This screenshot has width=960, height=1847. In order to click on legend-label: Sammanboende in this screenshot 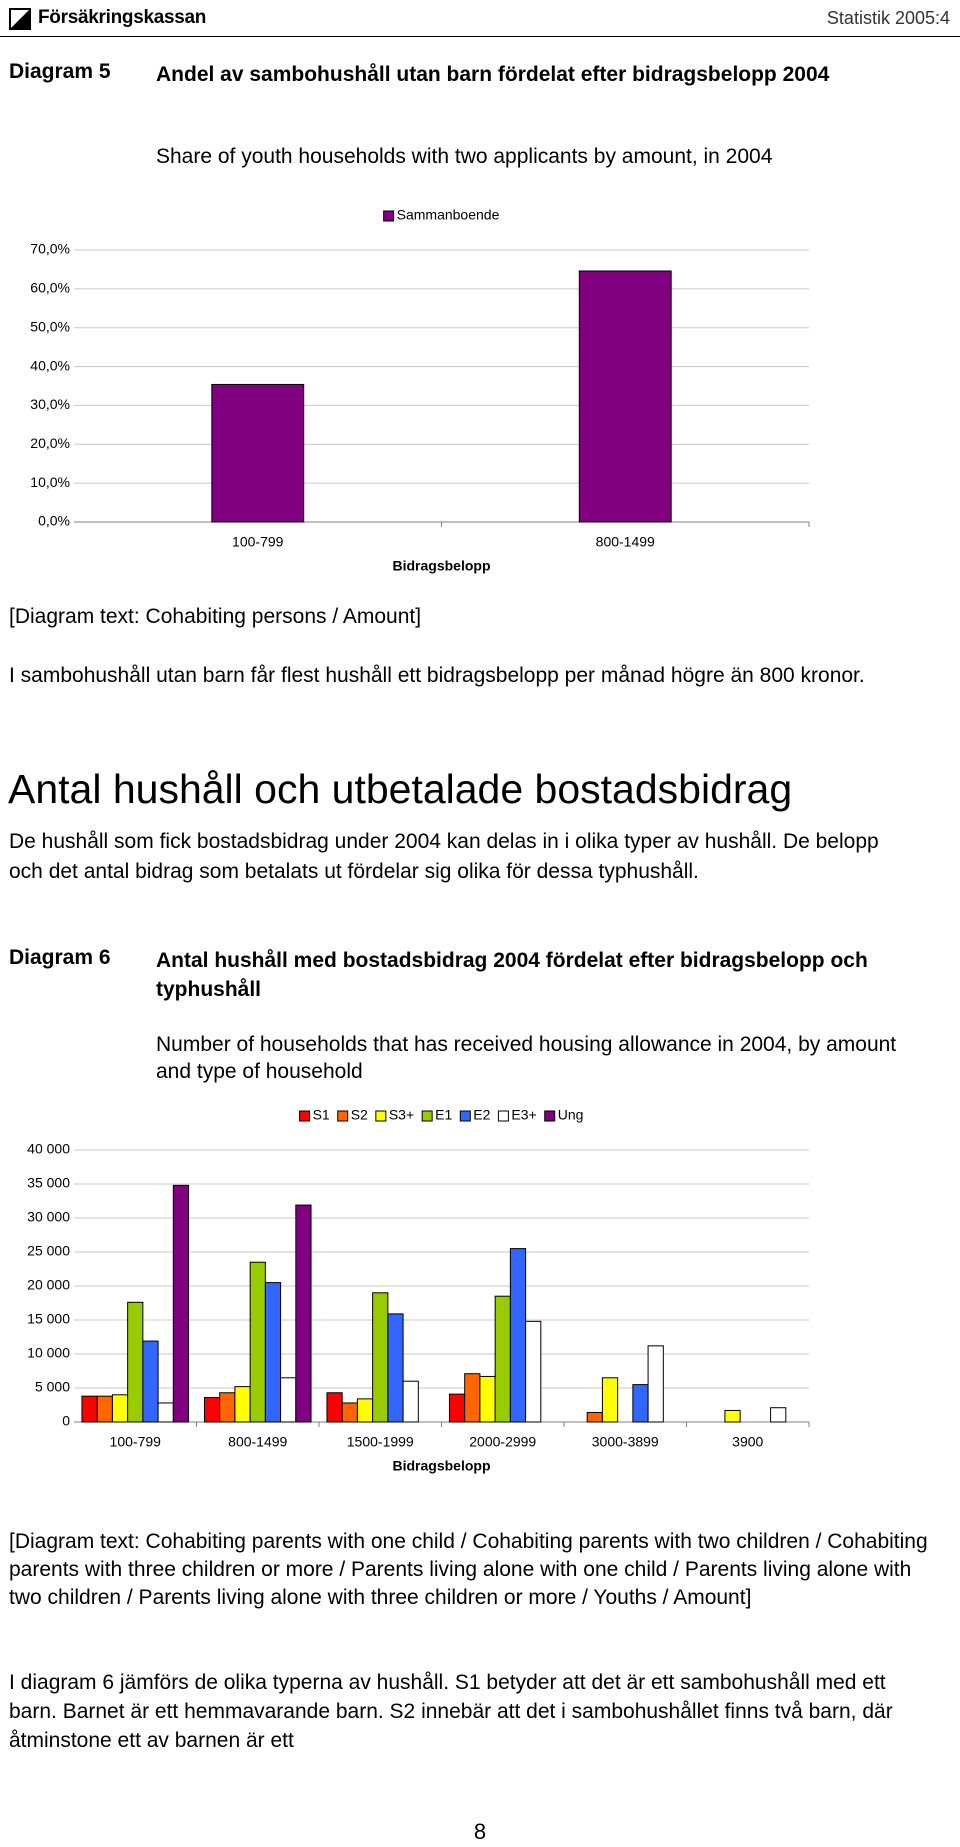, I will do `click(448, 215)`.